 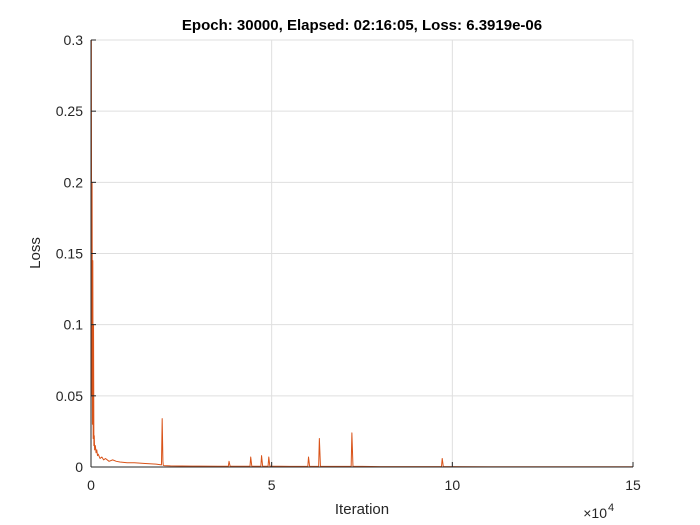 I want to click on y-tick-label: 0.05, so click(x=69, y=396).